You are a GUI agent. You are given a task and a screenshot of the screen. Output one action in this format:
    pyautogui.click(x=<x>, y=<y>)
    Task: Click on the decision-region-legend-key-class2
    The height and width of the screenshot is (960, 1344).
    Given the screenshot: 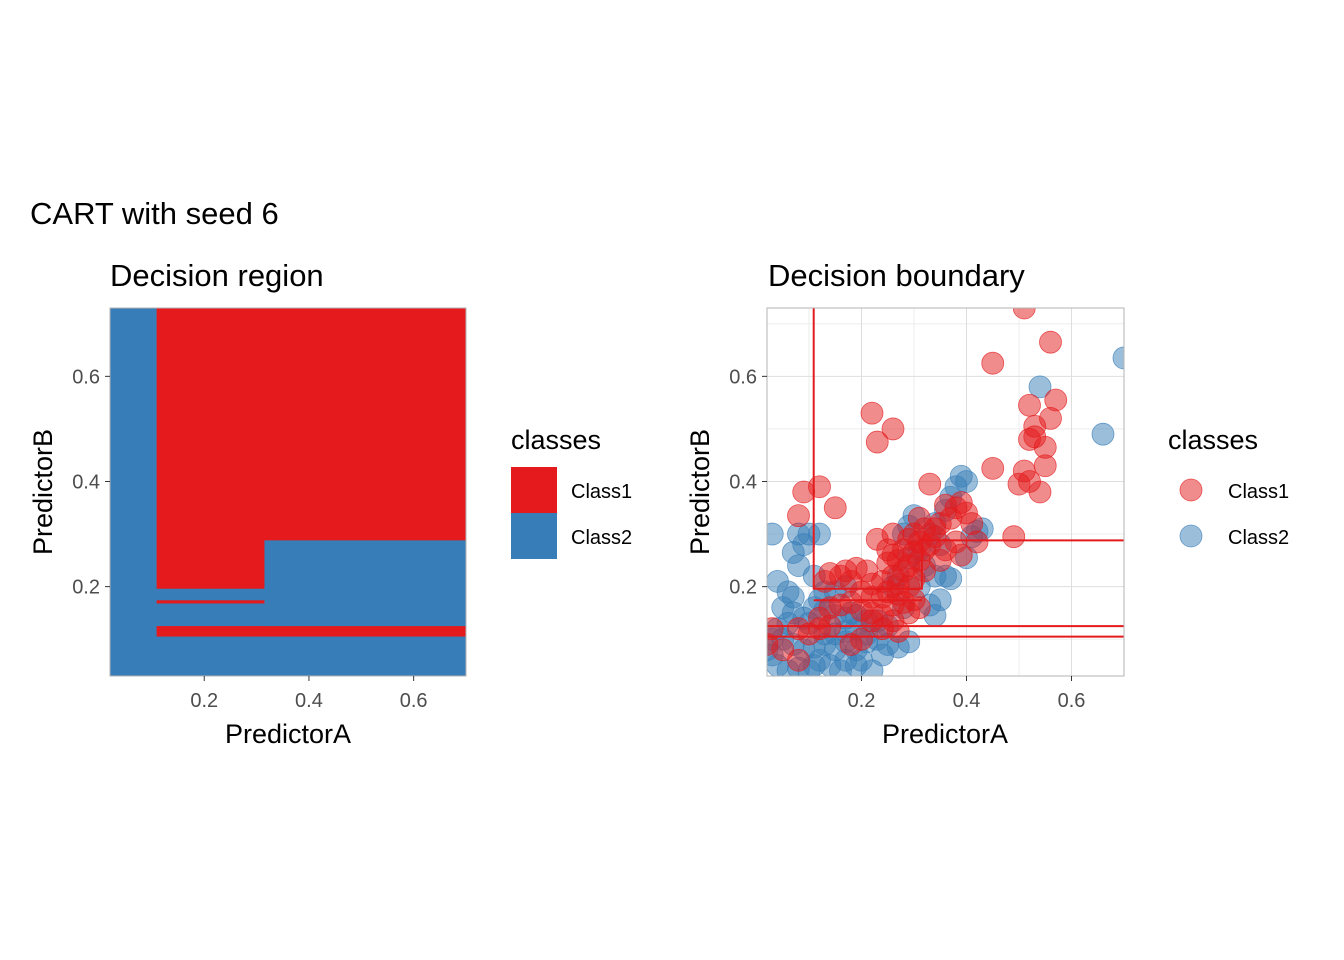 What is the action you would take?
    pyautogui.click(x=534, y=536)
    